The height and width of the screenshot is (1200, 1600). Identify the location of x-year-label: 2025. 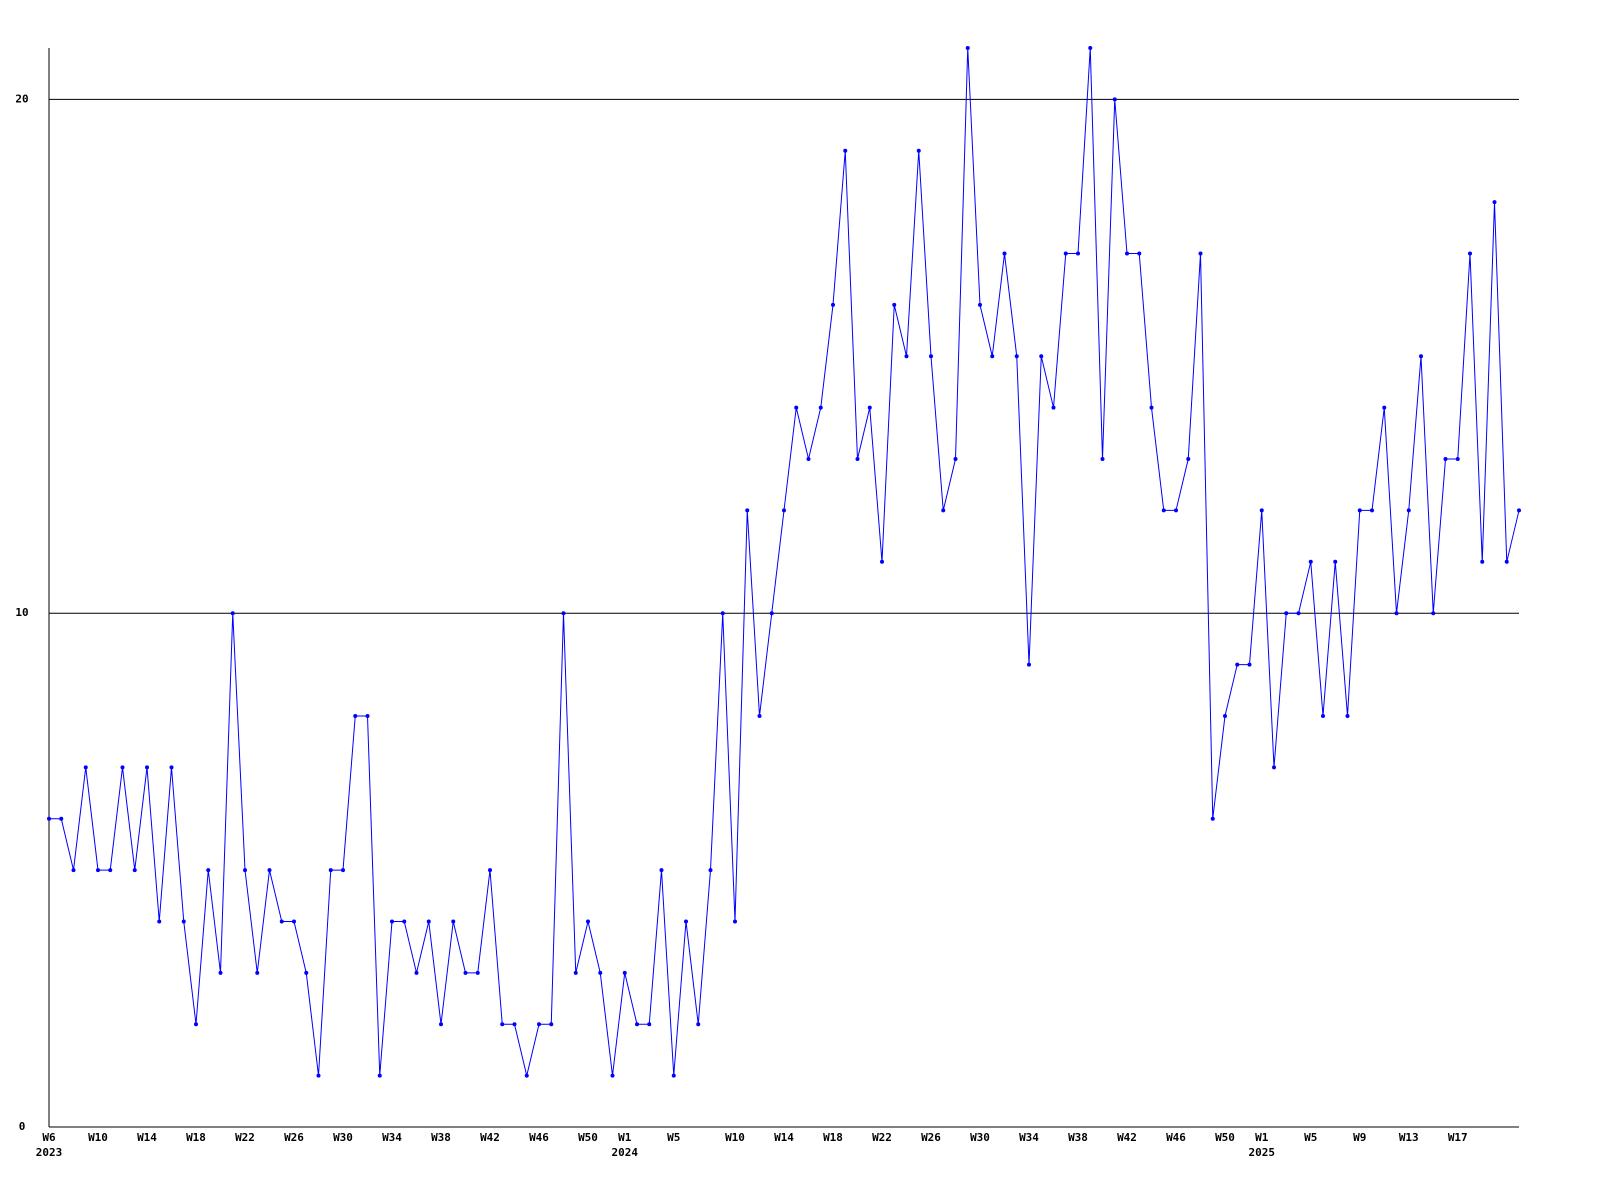
(1262, 1152).